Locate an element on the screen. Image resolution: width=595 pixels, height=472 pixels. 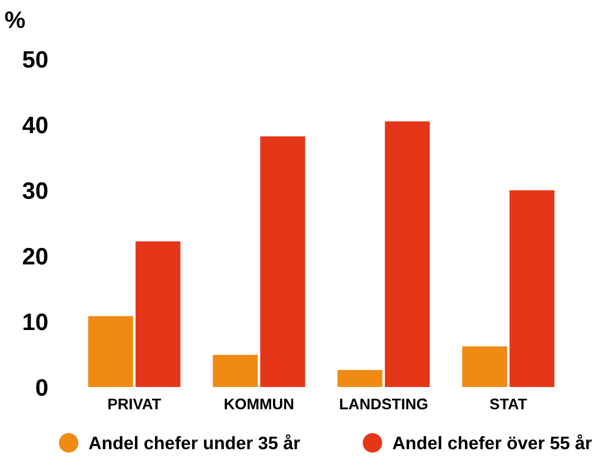
y-tick-label: 0 is located at coordinates (42, 387).